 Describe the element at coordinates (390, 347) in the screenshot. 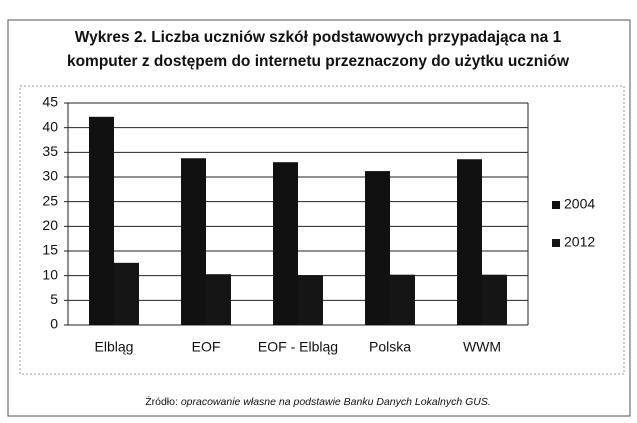

I see `x-tick-label: Polska` at that location.